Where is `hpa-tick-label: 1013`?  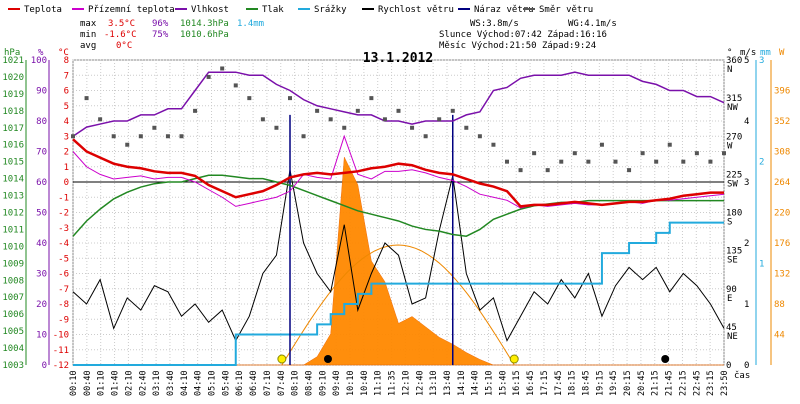
hpa-tick-label: 1013 is located at coordinates (13, 197).